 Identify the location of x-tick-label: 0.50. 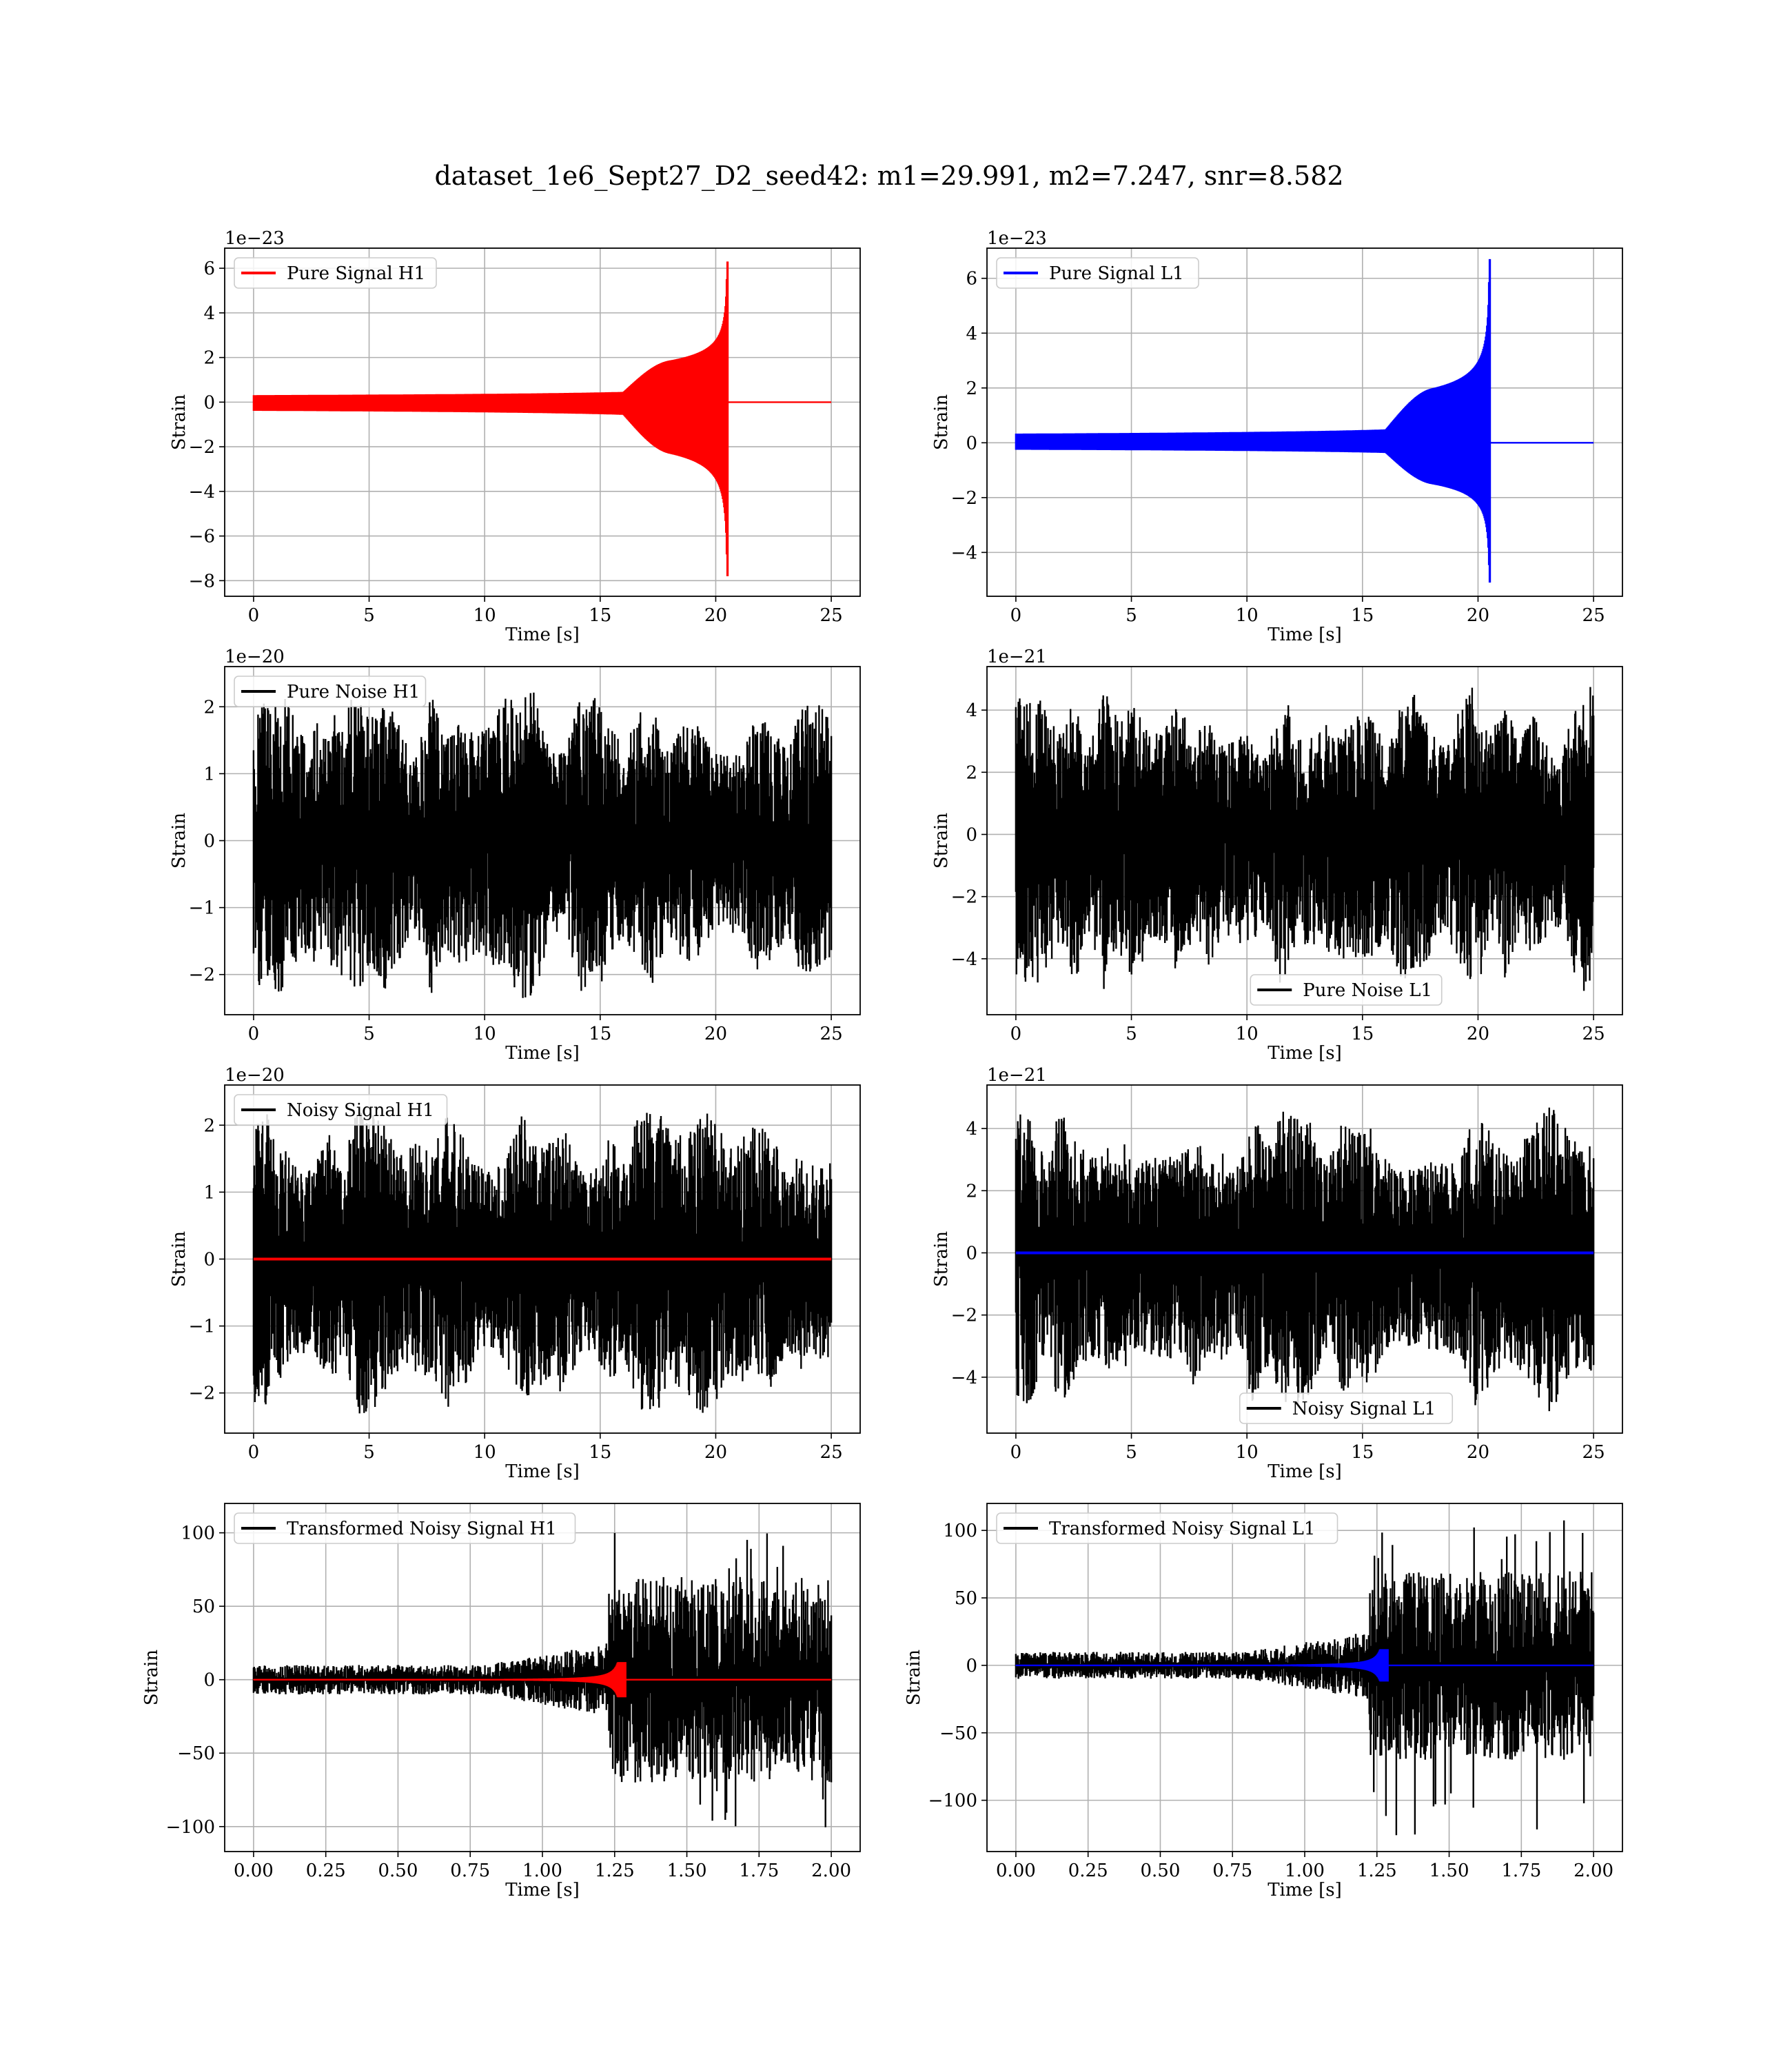
(398, 1871).